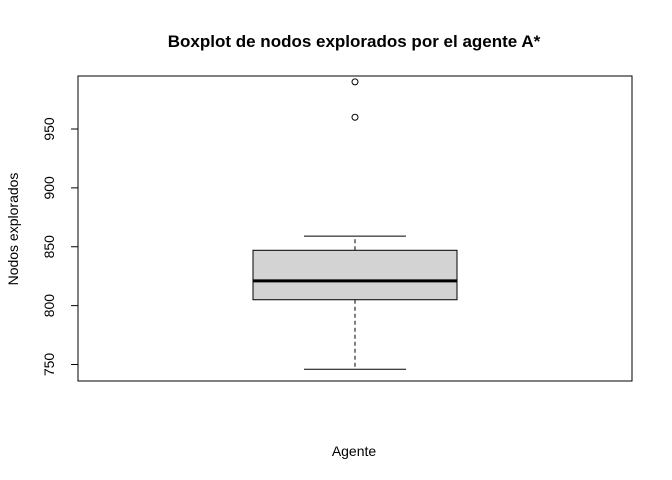 The image size is (672, 480). Describe the element at coordinates (49, 129) in the screenshot. I see `y-tick-label: 950` at that location.